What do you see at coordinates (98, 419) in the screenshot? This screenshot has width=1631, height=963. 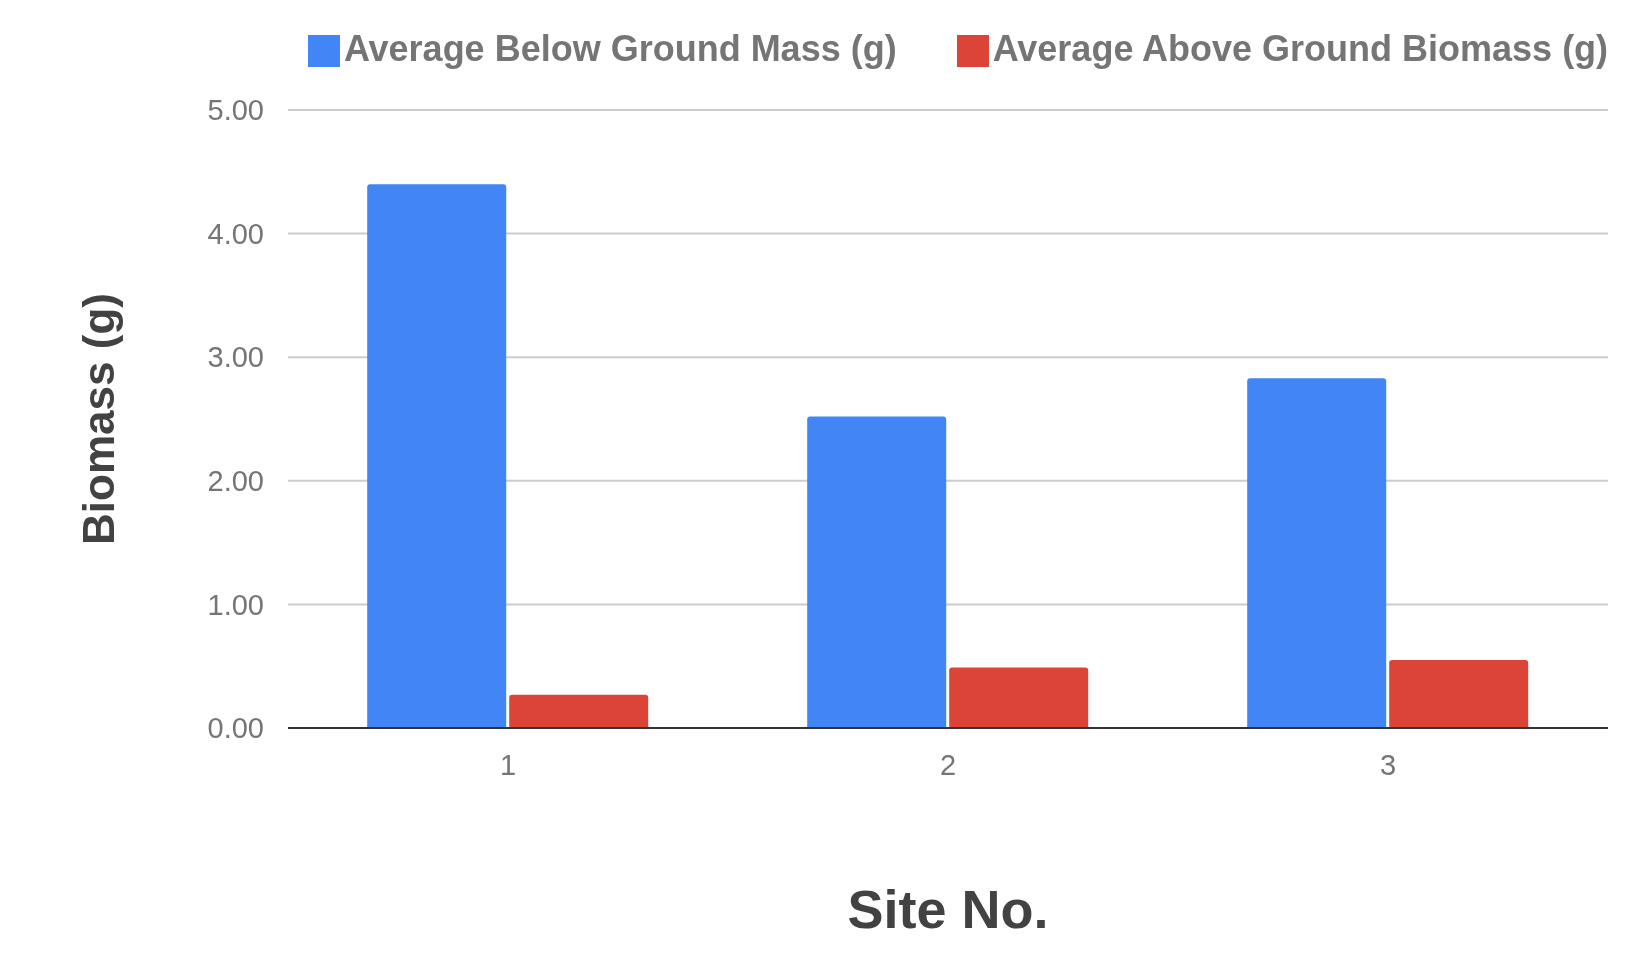 I see `y-axis-title: Biomass (g)` at bounding box center [98, 419].